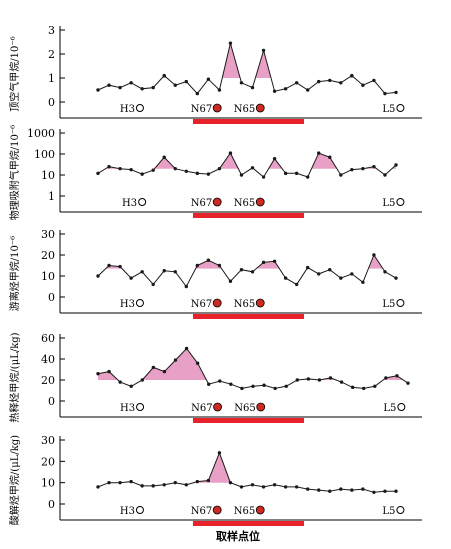  Describe the element at coordinates (48, 234) in the screenshot. I see `y-tick-label: 30` at that location.